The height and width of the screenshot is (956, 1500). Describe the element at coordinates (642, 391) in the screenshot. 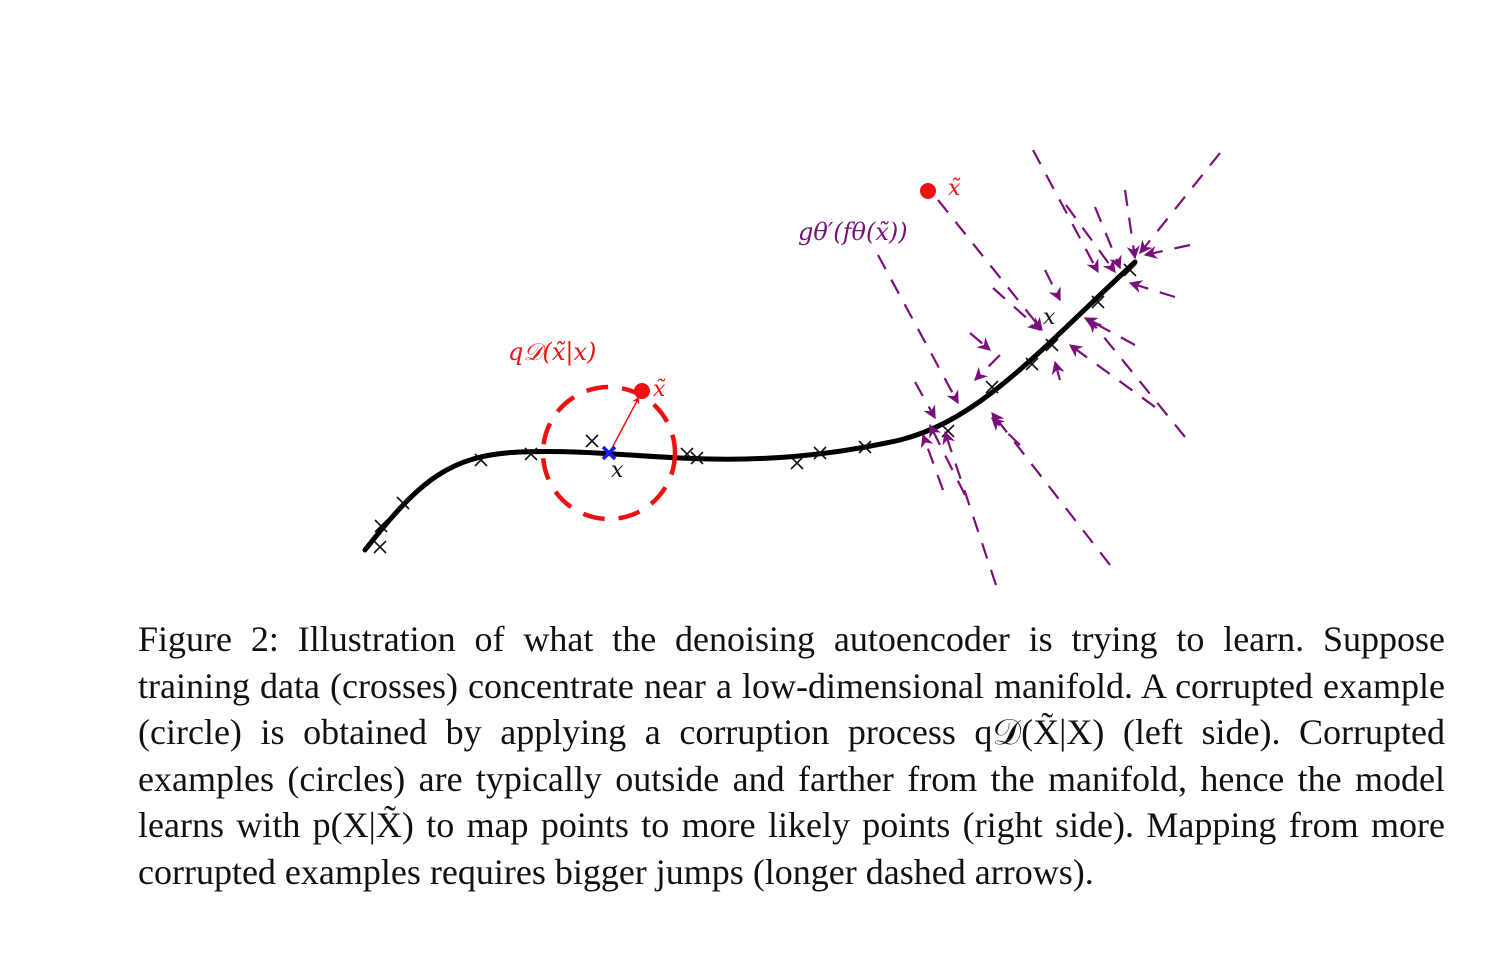

I see `corrupted-point-left` at that location.